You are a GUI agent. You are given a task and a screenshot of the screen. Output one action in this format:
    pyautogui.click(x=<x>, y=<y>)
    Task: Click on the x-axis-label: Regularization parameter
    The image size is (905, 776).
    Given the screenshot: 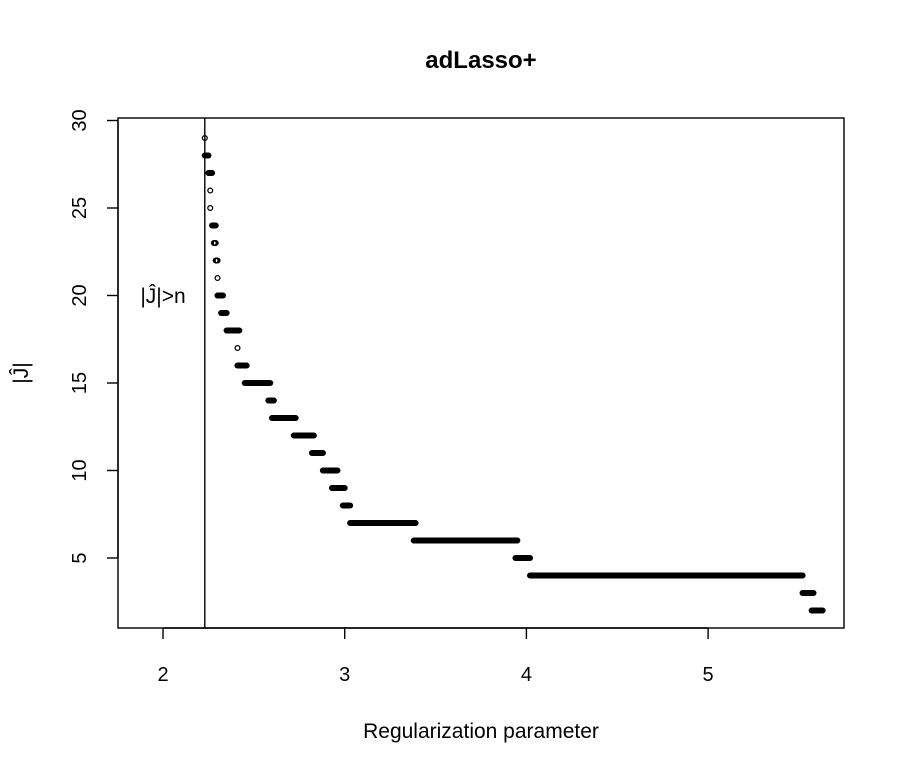 What is the action you would take?
    pyautogui.click(x=481, y=731)
    